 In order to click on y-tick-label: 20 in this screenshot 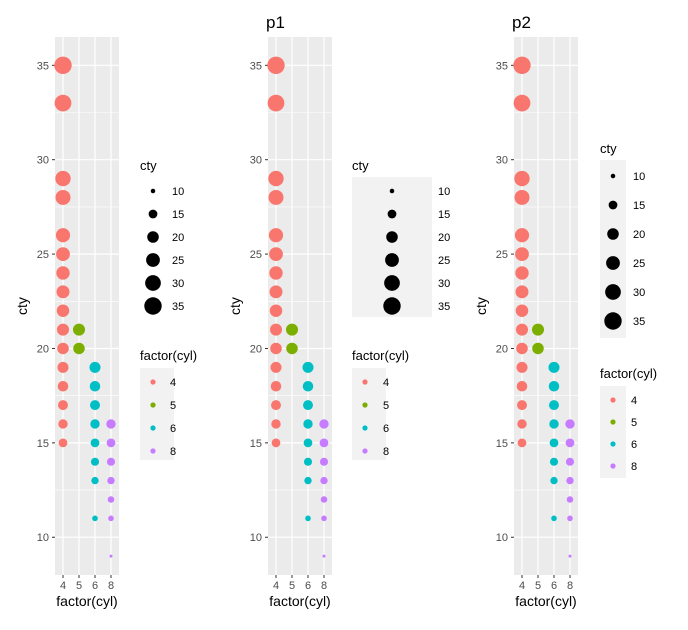, I will do `click(256, 349)`.